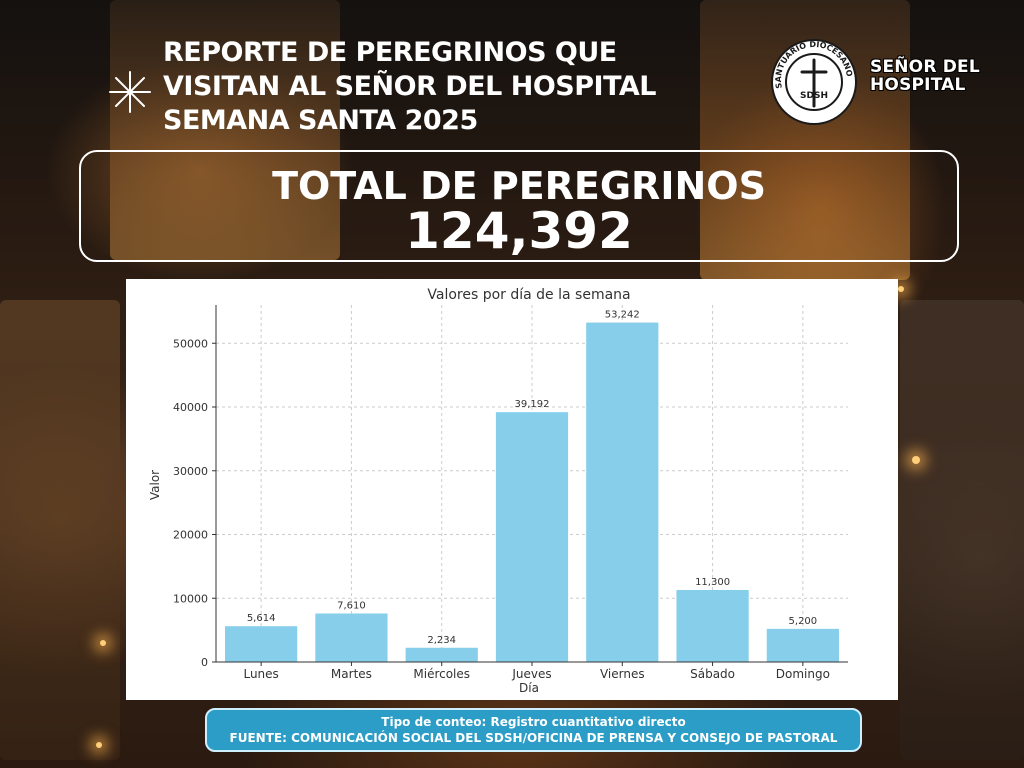 The height and width of the screenshot is (768, 1024). I want to click on x-tick-label: Lunes, so click(260, 674).